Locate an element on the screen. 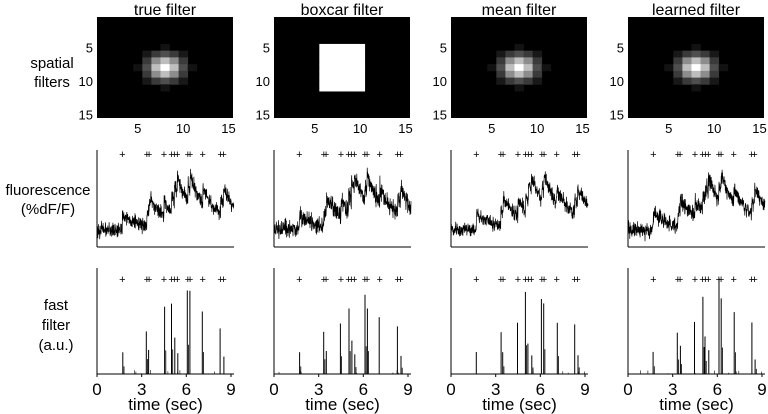 The image size is (768, 414). row-label-fast-line1: fast is located at coordinates (56, 305).